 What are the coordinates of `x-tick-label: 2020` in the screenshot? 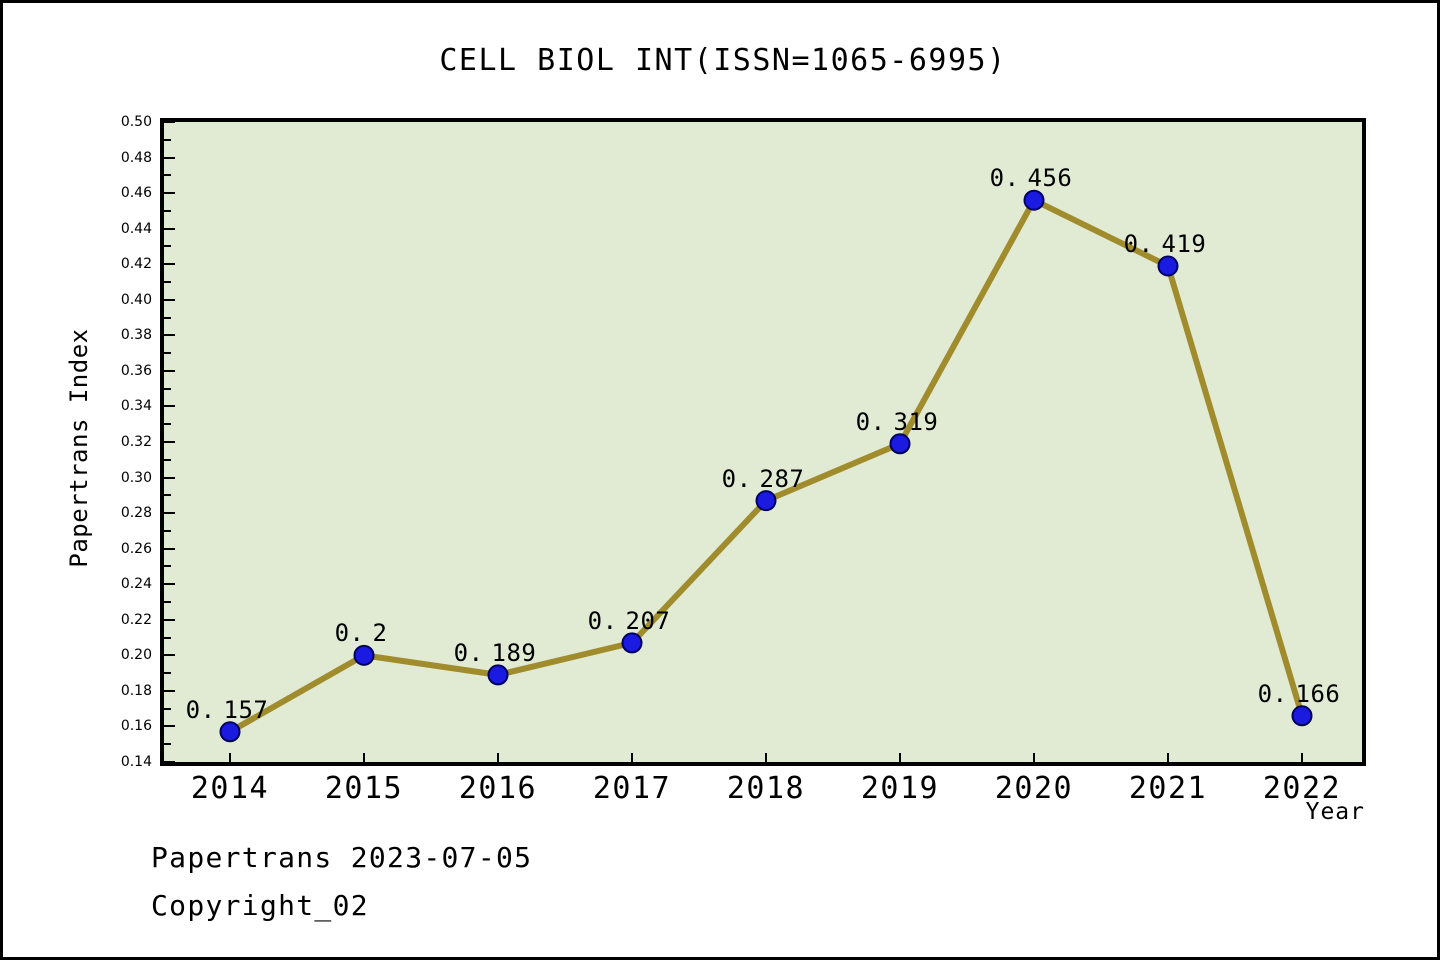 It's located at (1034, 788).